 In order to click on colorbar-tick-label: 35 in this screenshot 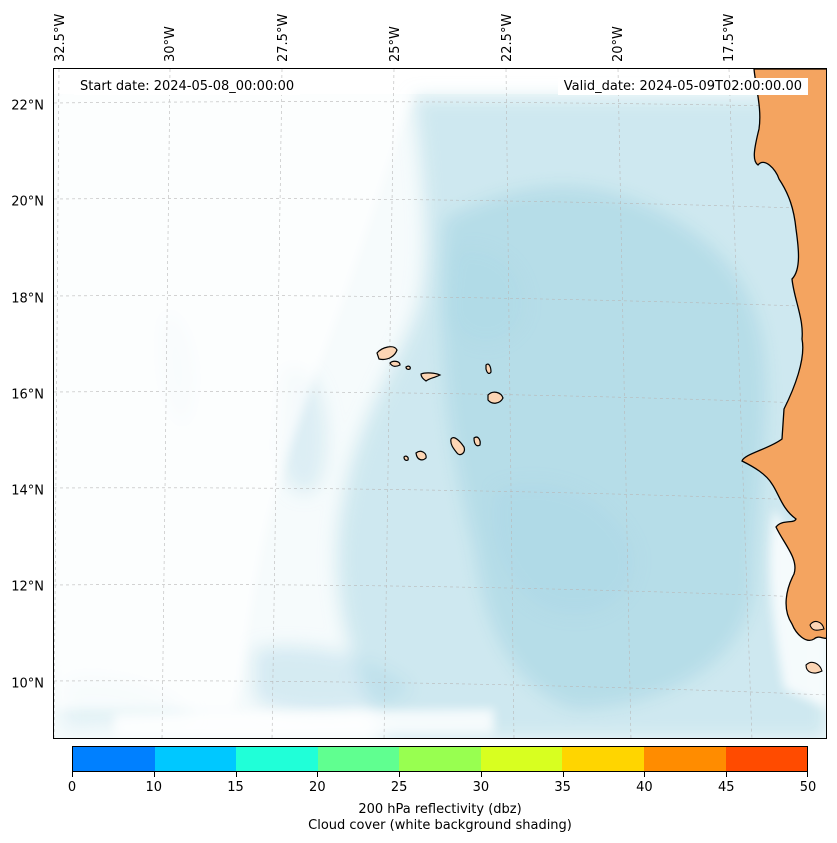, I will do `click(562, 787)`.